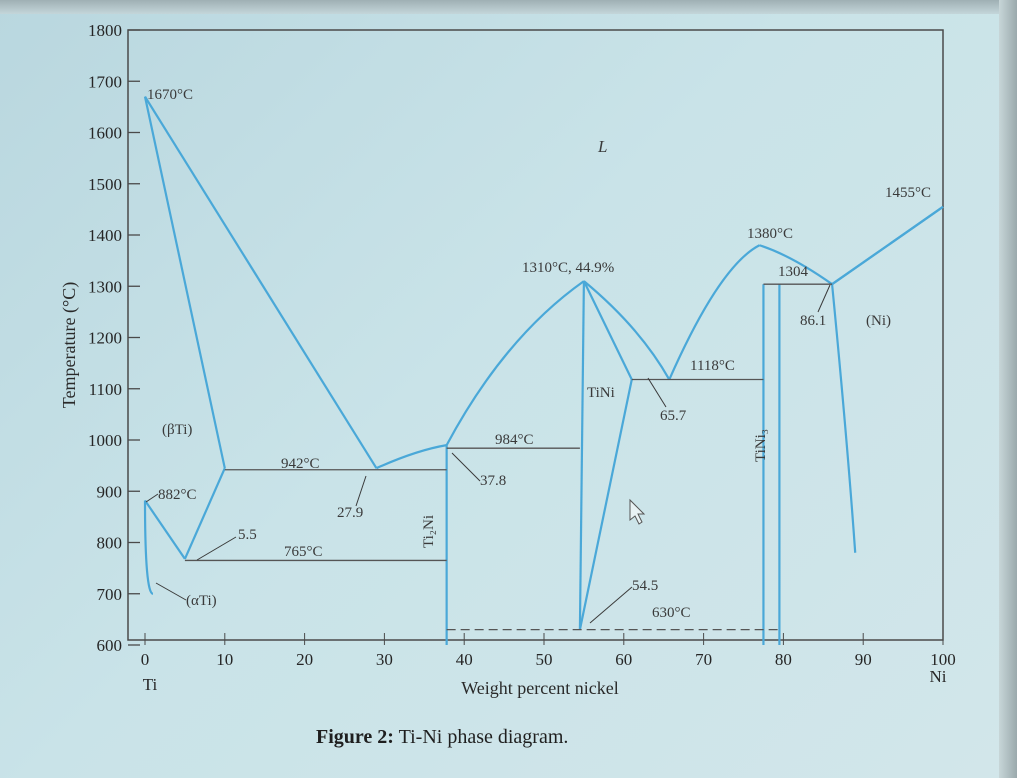  I want to click on annotation-27-9: 27.9, so click(350, 513).